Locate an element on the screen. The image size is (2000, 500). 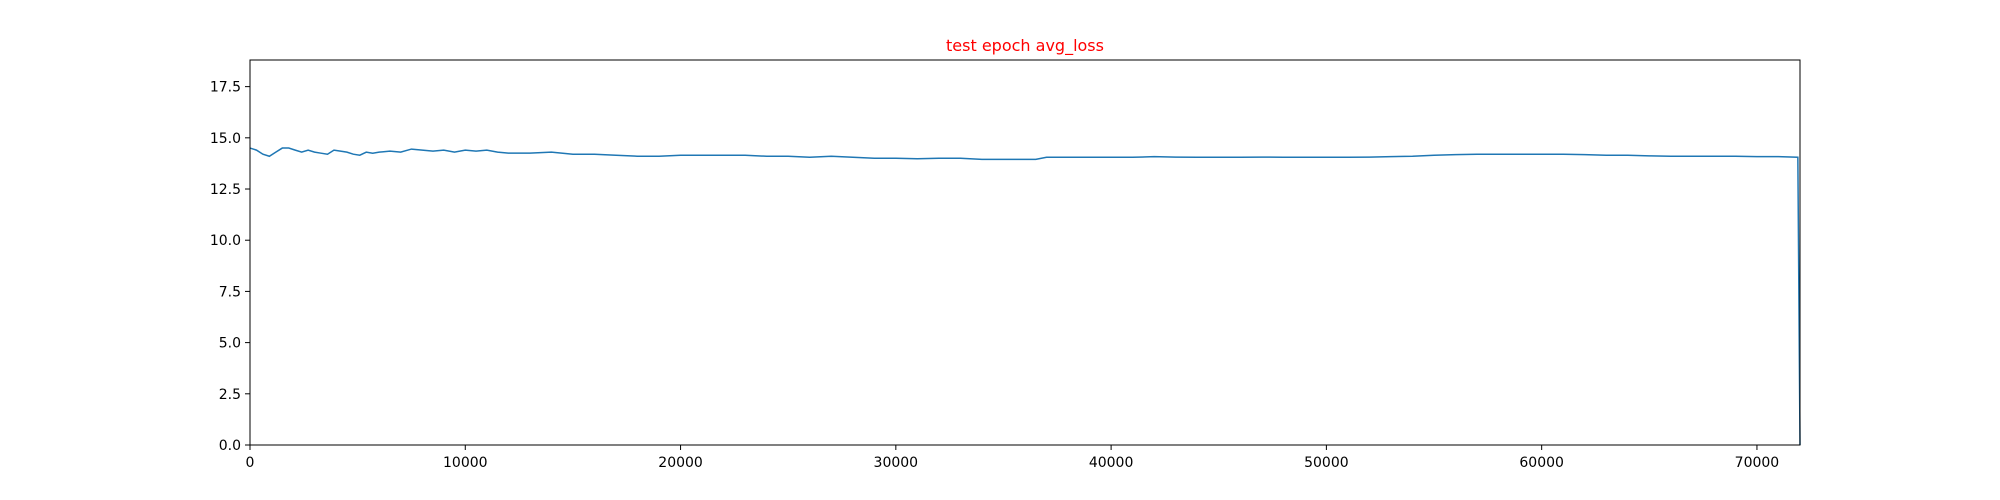
x-tick-label: 20000 is located at coordinates (680, 463).